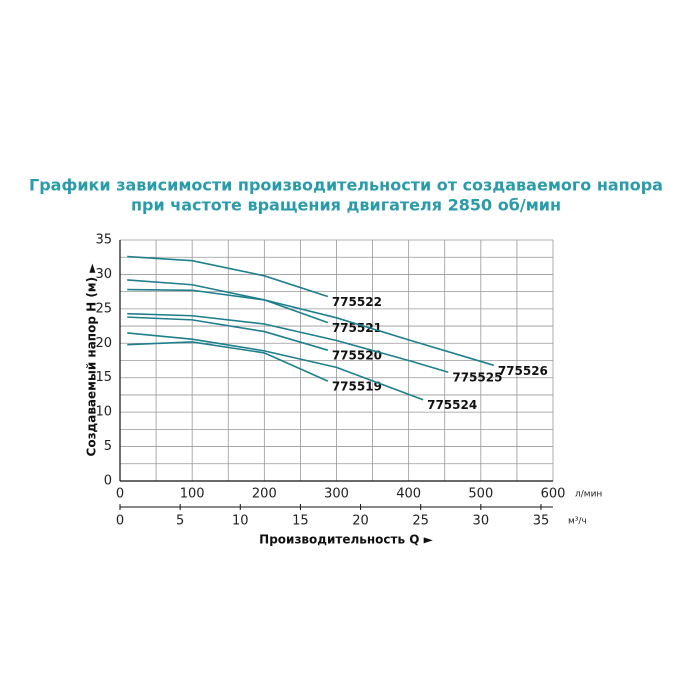 The image size is (700, 700). I want to click on y-axis-label: Создаваемый напор H (м) ►, so click(92, 360).